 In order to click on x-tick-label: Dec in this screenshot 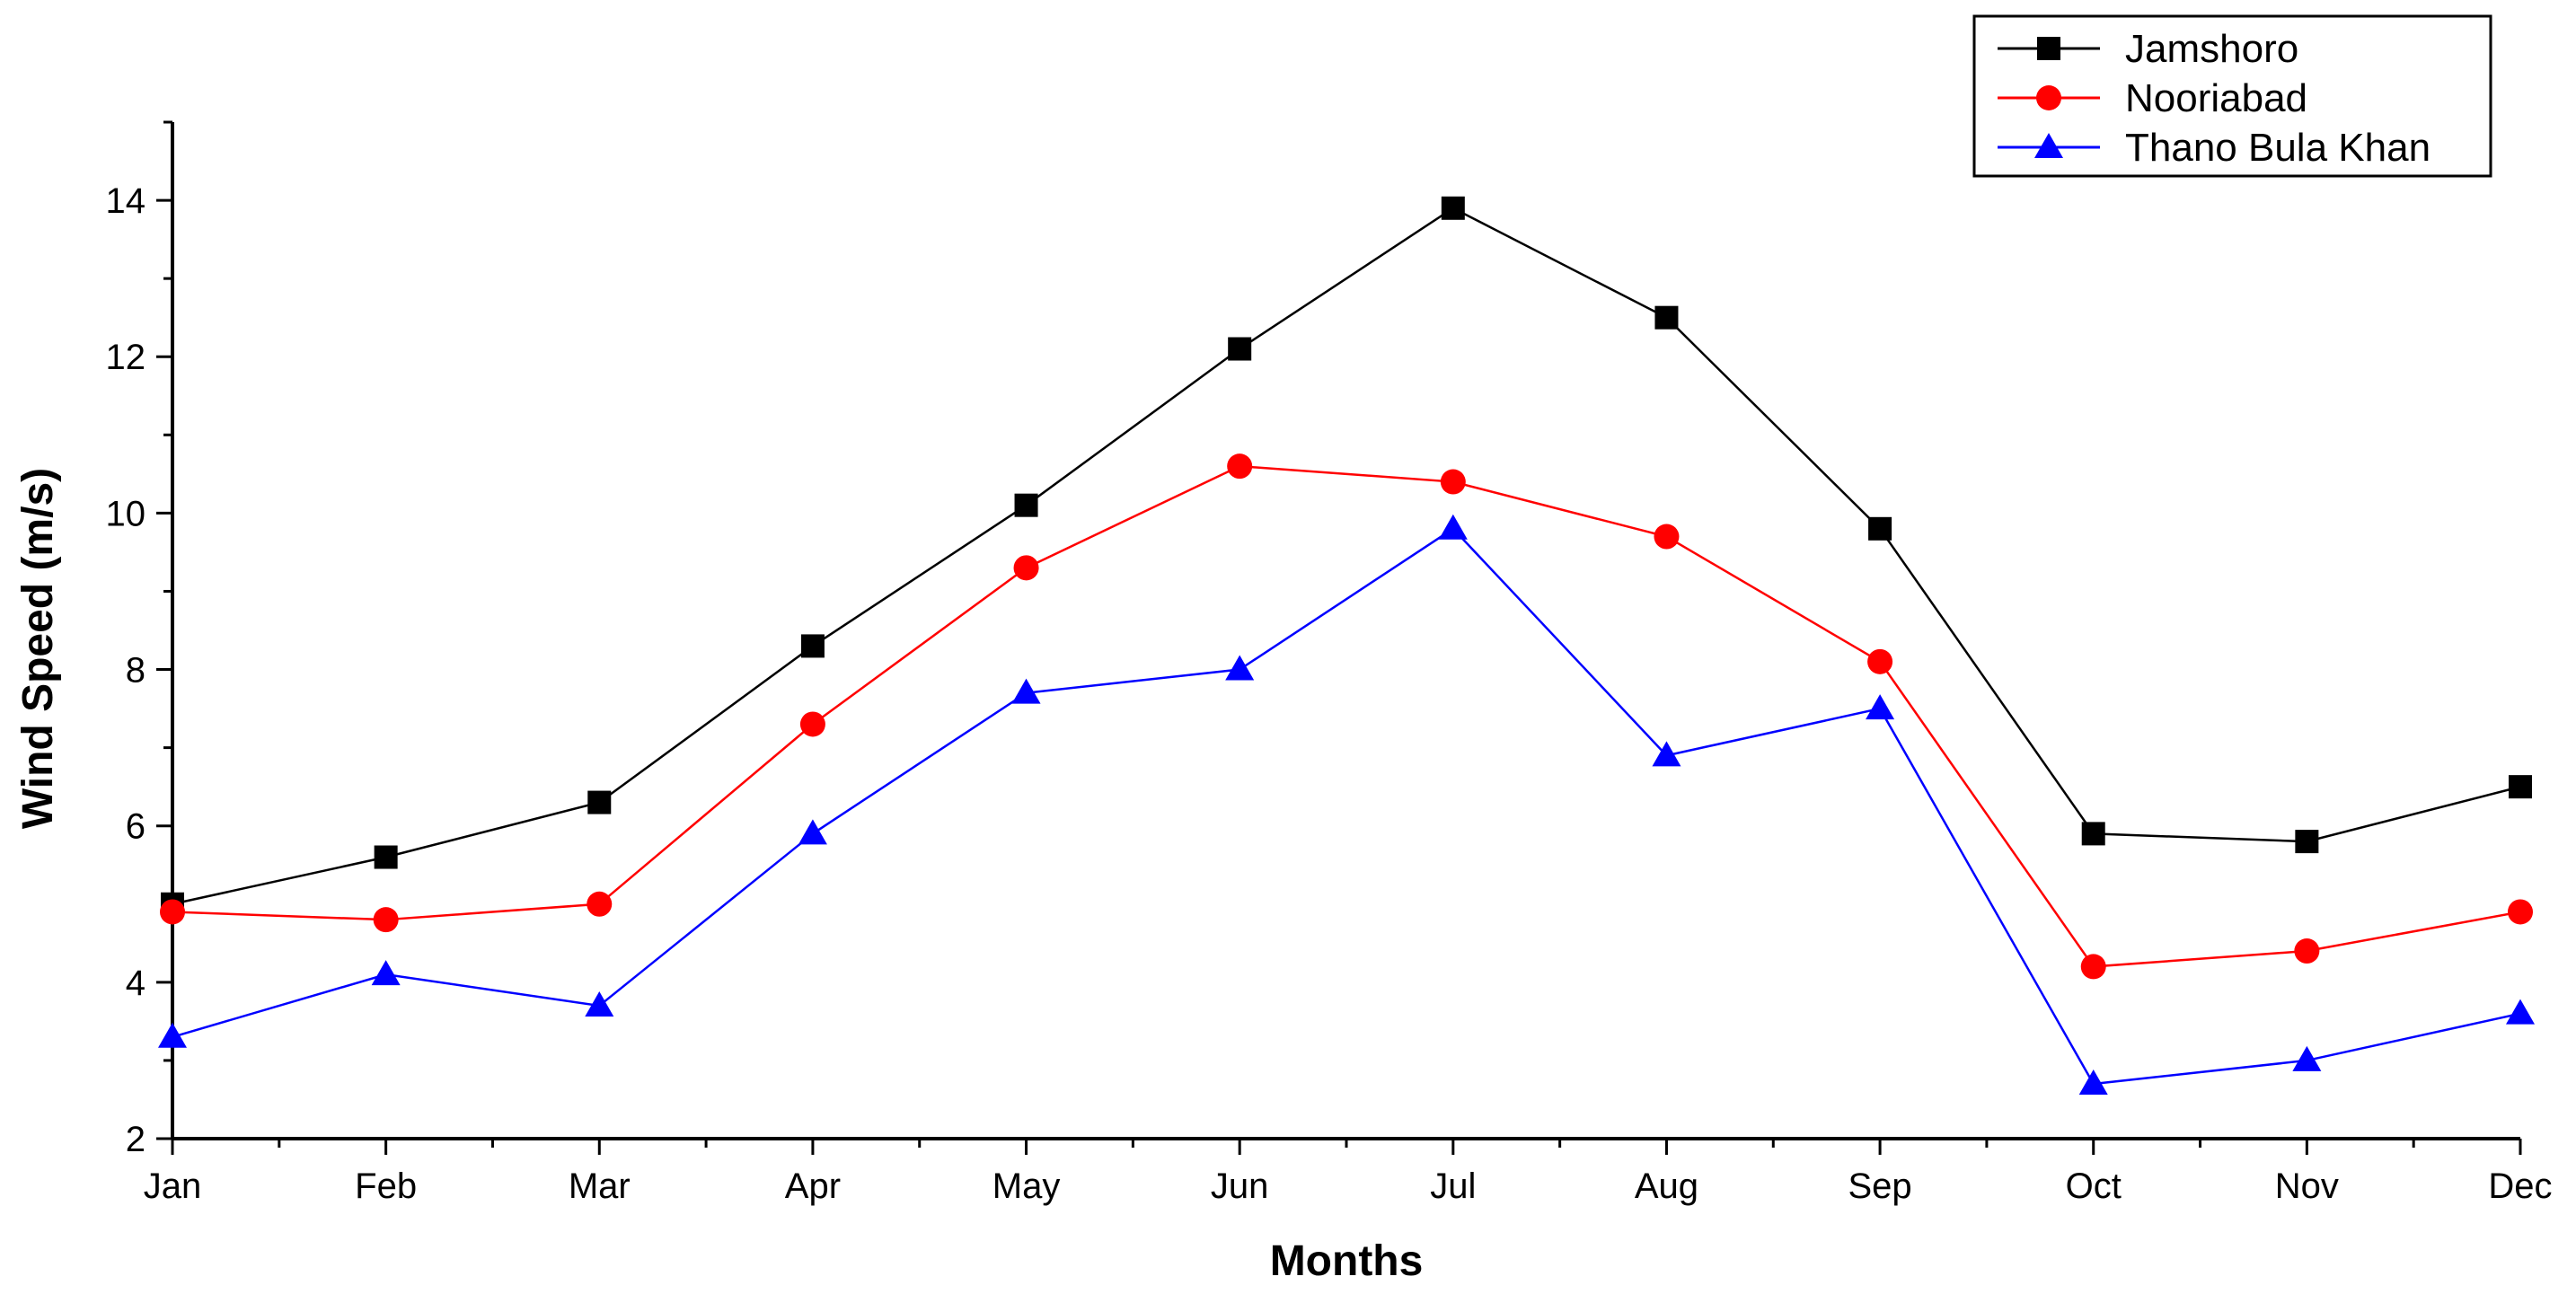, I will do `click(2520, 1186)`.